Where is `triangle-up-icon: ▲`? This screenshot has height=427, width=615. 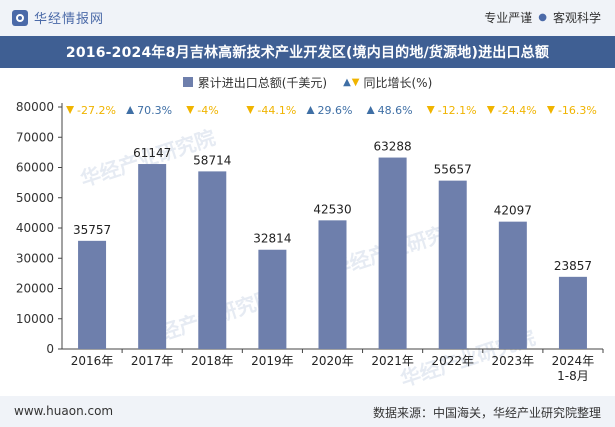
triangle-up-icon: ▲ is located at coordinates (347, 82).